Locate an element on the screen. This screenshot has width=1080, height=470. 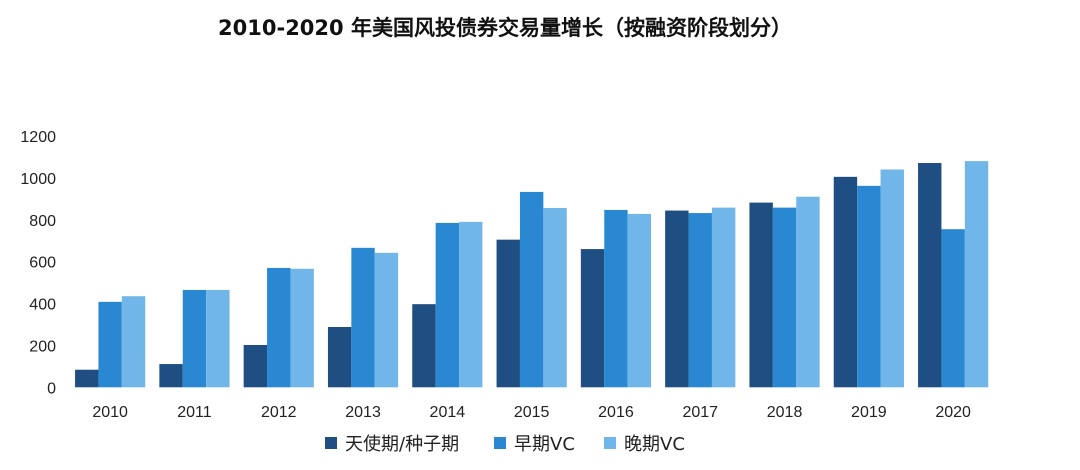
y-tick-label: 800 is located at coordinates (42, 221).